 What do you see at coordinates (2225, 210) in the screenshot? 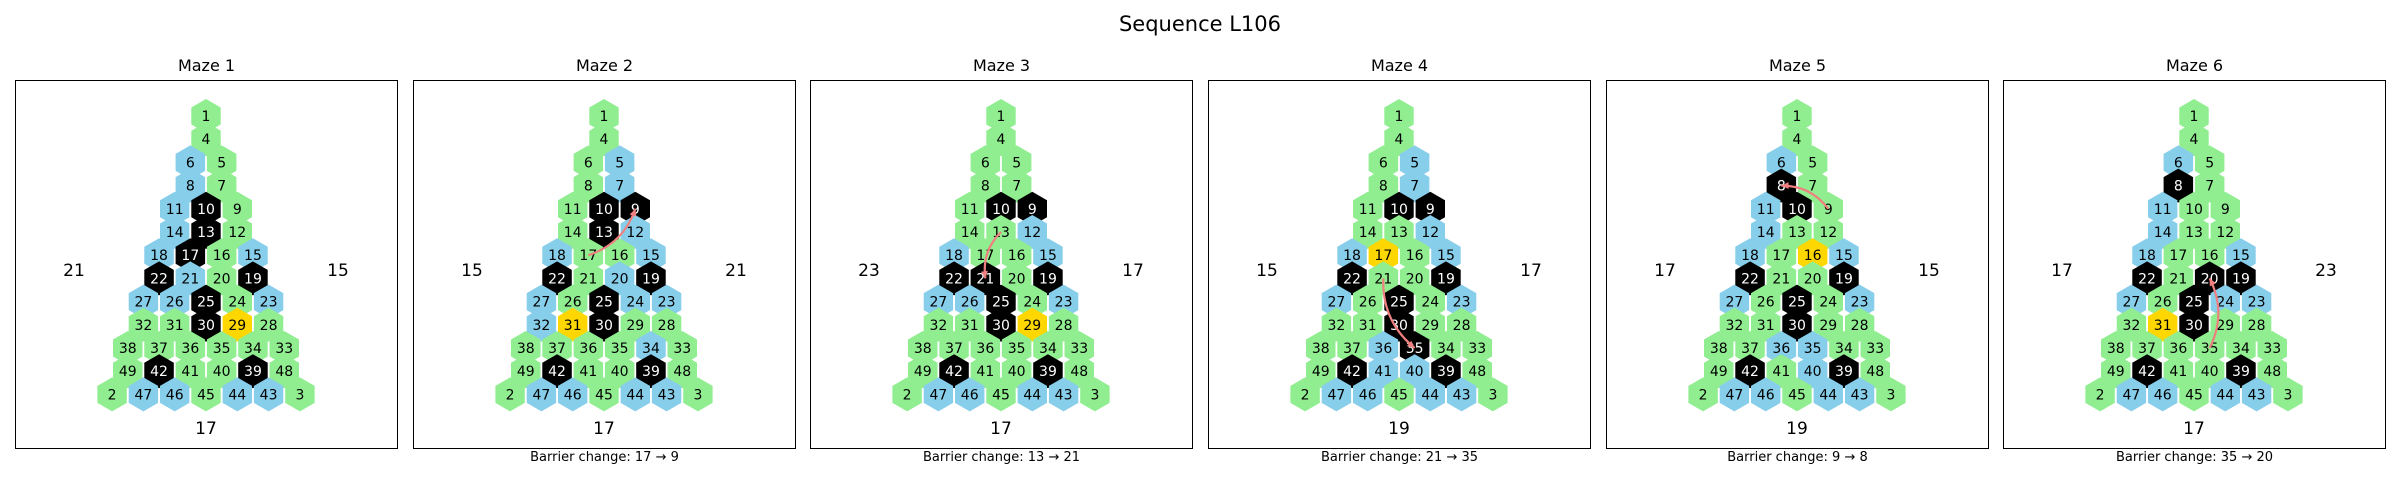
I see `cell-number: 9` at bounding box center [2225, 210].